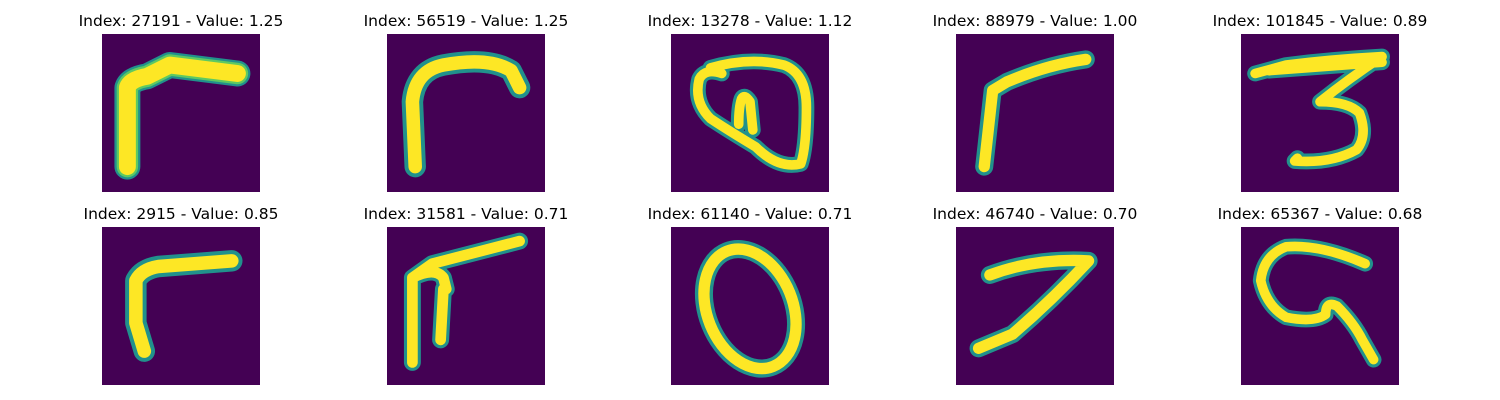 Image resolution: width=1500 pixels, height=400 pixels. What do you see at coordinates (1035, 214) in the screenshot?
I see `panel-title: Index: 46740 - Value: 0.70` at bounding box center [1035, 214].